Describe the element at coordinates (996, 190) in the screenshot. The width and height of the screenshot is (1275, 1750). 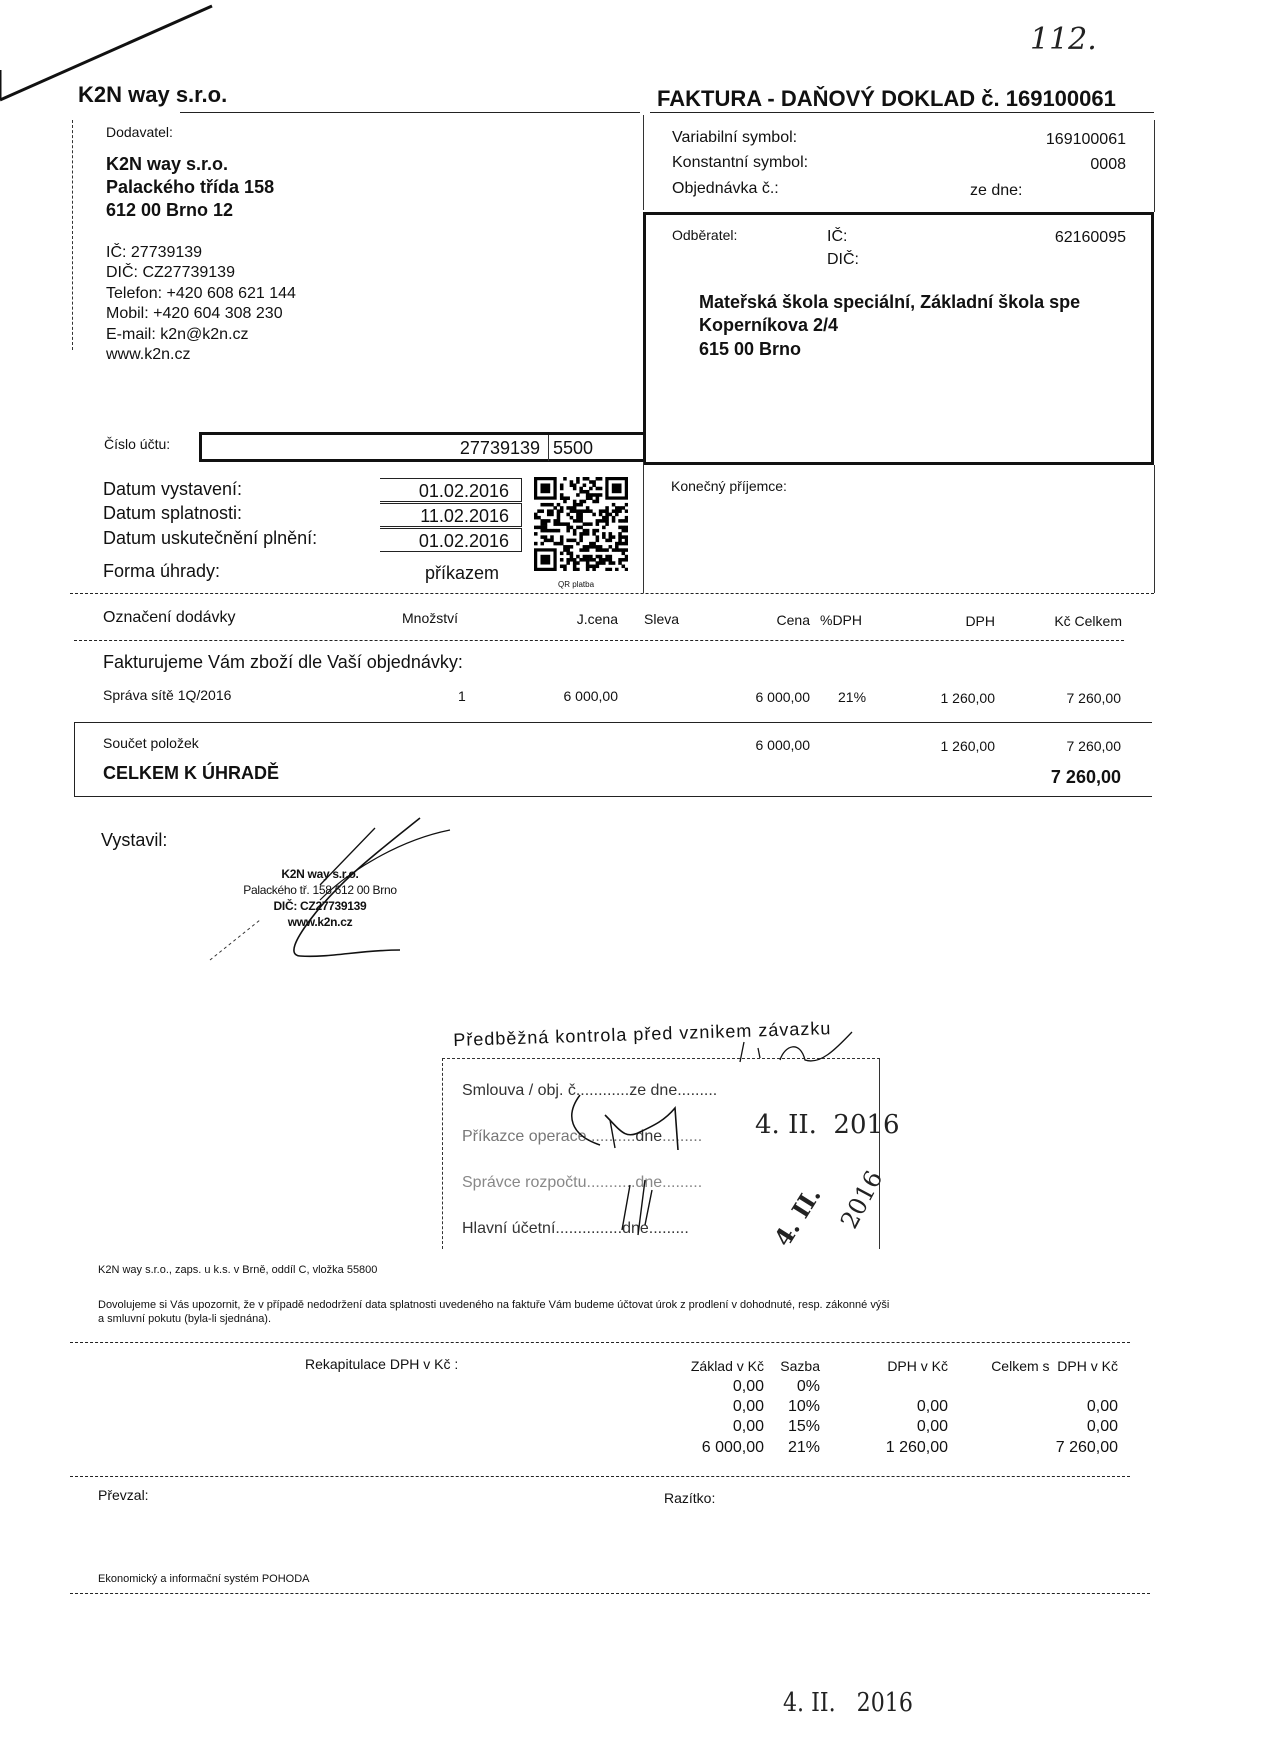
I see `order-date-label: ze dne:` at that location.